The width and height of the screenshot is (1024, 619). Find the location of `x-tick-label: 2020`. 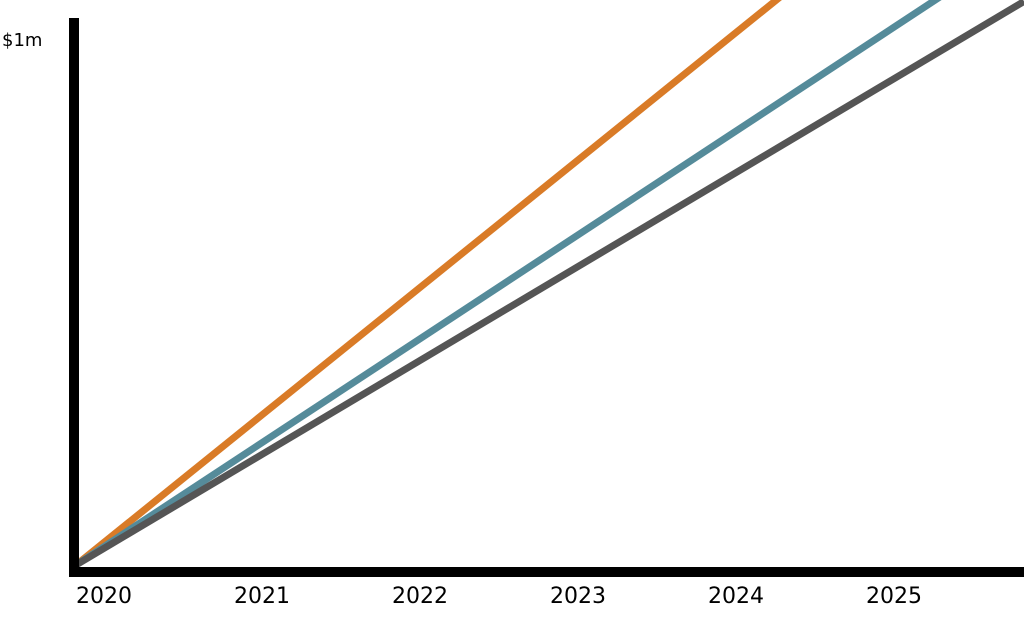

x-tick-label: 2020 is located at coordinates (104, 596).